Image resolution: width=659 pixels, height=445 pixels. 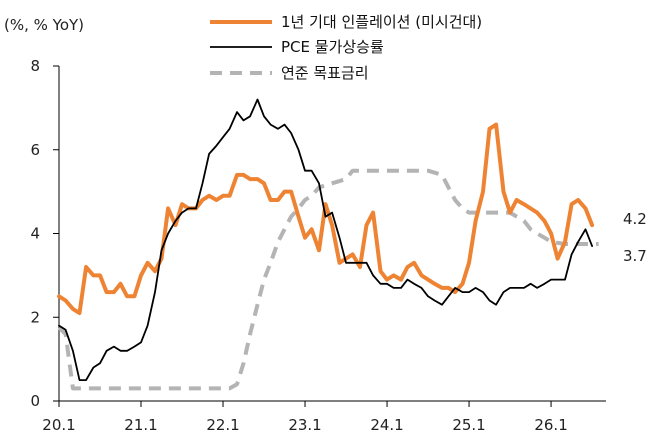 What do you see at coordinates (58, 425) in the screenshot?
I see `x-tick-label: 20.1` at bounding box center [58, 425].